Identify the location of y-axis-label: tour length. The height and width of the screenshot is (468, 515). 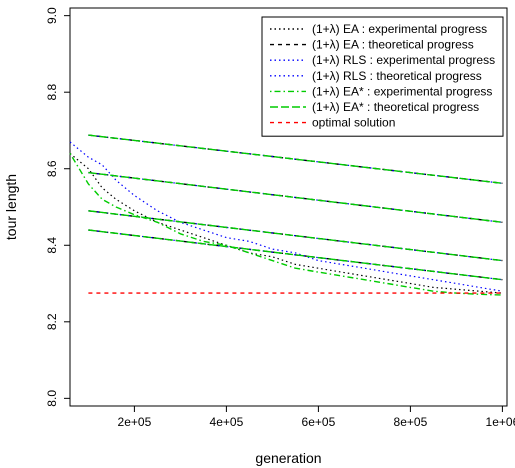
(11, 207).